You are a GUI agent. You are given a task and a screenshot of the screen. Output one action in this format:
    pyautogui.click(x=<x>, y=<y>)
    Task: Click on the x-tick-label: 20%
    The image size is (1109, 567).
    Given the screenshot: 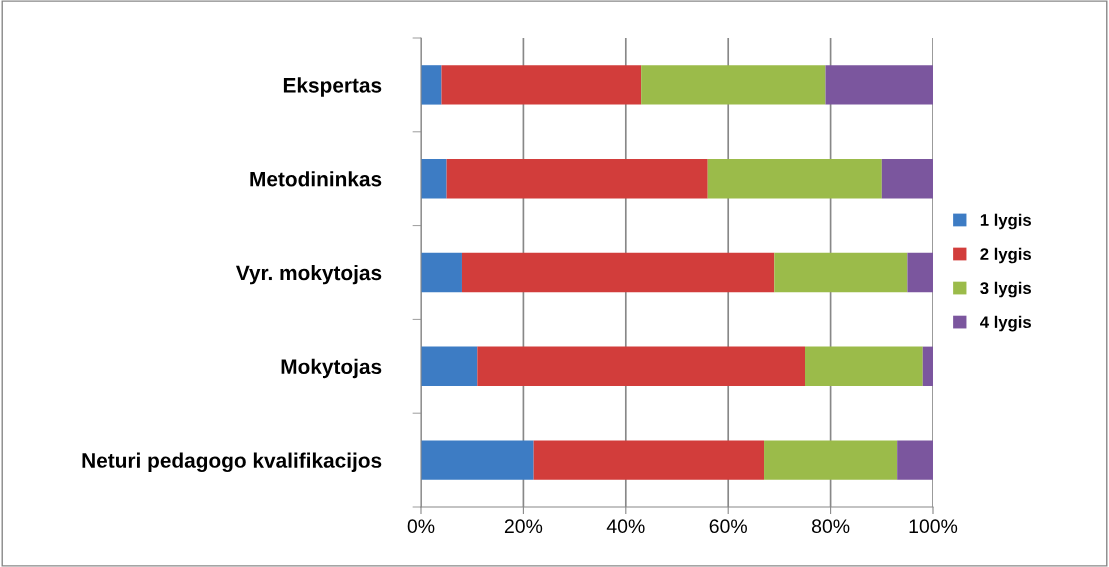 What is the action you would take?
    pyautogui.click(x=523, y=526)
    